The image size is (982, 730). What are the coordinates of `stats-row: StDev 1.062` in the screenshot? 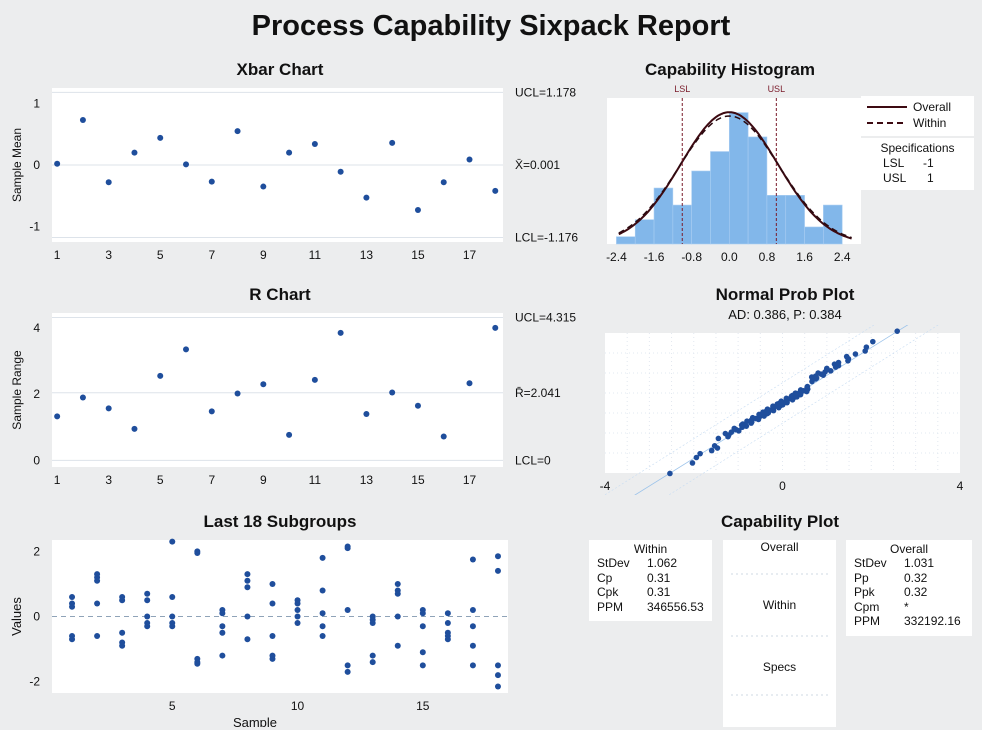 It's located at (650, 563).